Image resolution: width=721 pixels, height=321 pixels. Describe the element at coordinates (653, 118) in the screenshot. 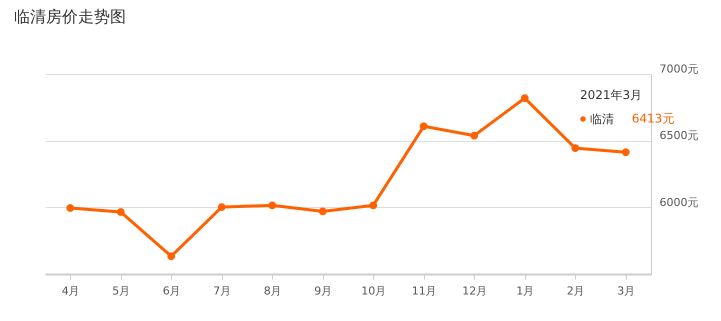

I see `data-label: 6413元` at that location.